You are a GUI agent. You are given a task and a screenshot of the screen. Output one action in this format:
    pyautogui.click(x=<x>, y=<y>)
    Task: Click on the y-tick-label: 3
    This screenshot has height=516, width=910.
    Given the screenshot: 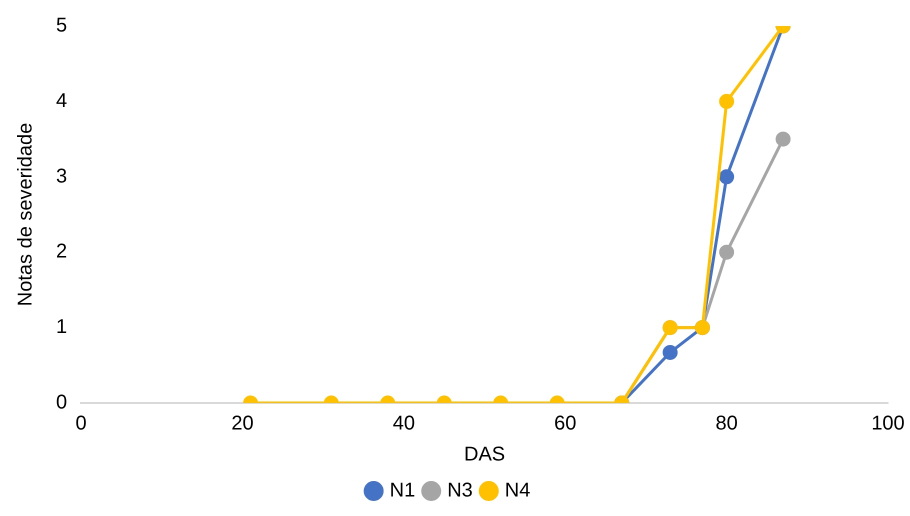 What is the action you would take?
    pyautogui.click(x=62, y=176)
    